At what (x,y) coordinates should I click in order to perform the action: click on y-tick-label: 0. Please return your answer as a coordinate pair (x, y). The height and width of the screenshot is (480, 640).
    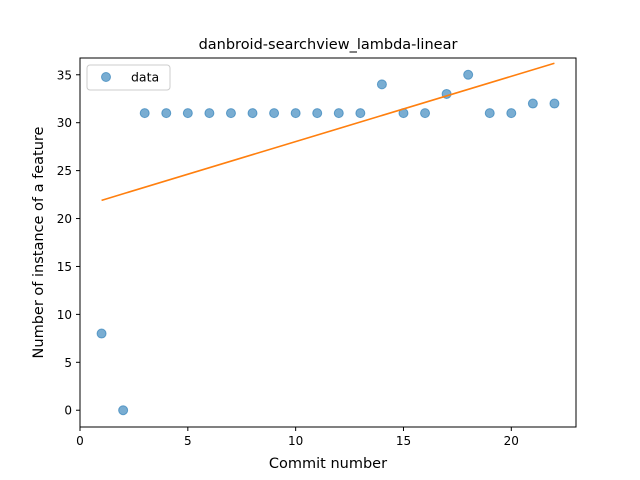
    Looking at the image, I should click on (68, 411).